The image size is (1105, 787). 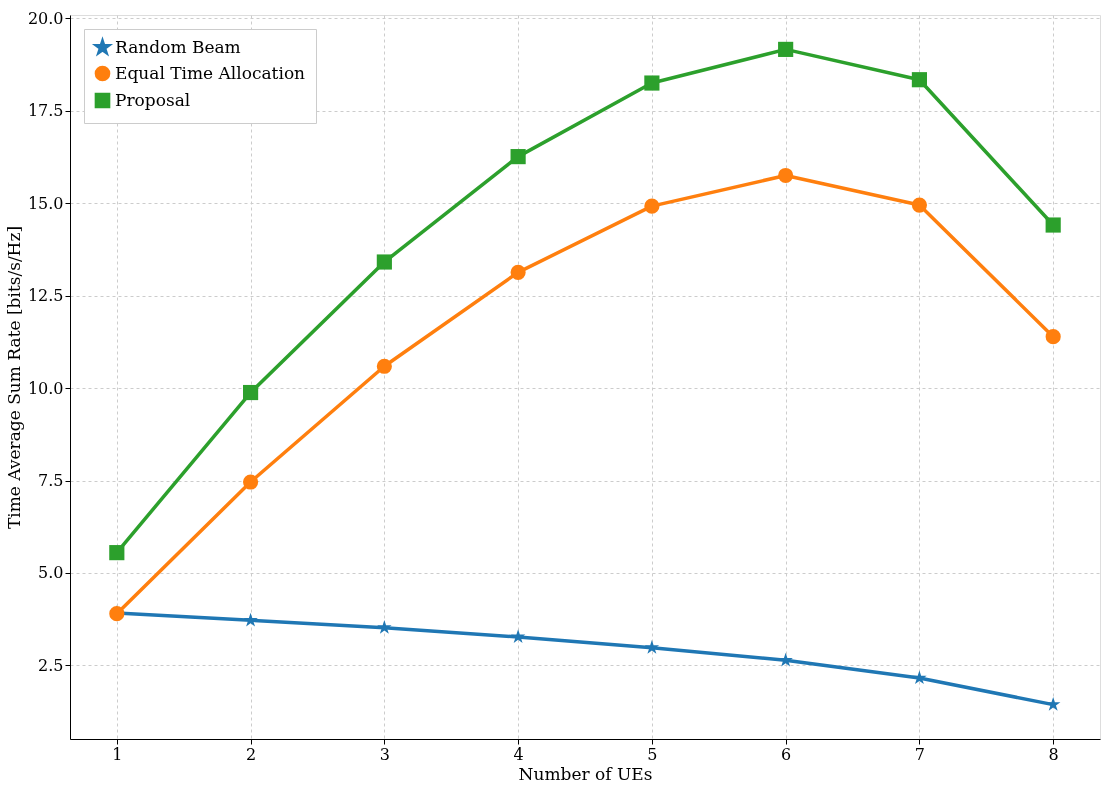 What do you see at coordinates (51, 481) in the screenshot?
I see `y-tick-label: 7.5` at bounding box center [51, 481].